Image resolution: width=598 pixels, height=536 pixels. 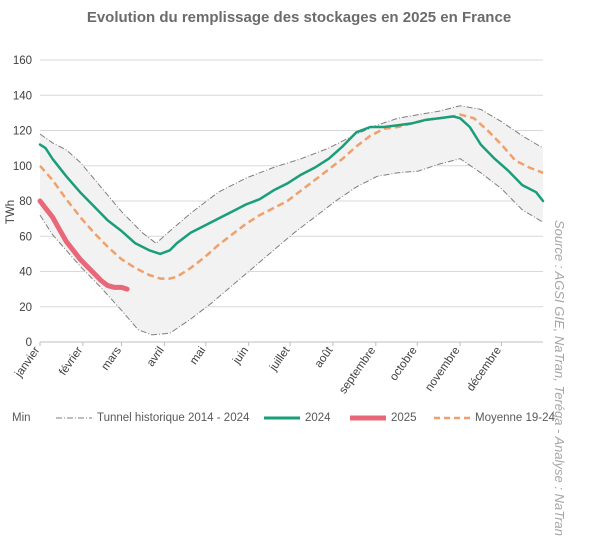 I want to click on y-tick-label: 100, so click(x=22, y=167).